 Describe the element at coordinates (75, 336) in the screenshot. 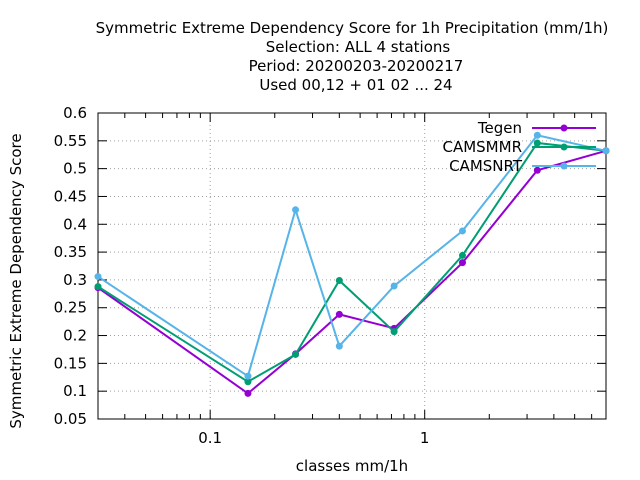

I see `y-tick-label: 0.2` at that location.